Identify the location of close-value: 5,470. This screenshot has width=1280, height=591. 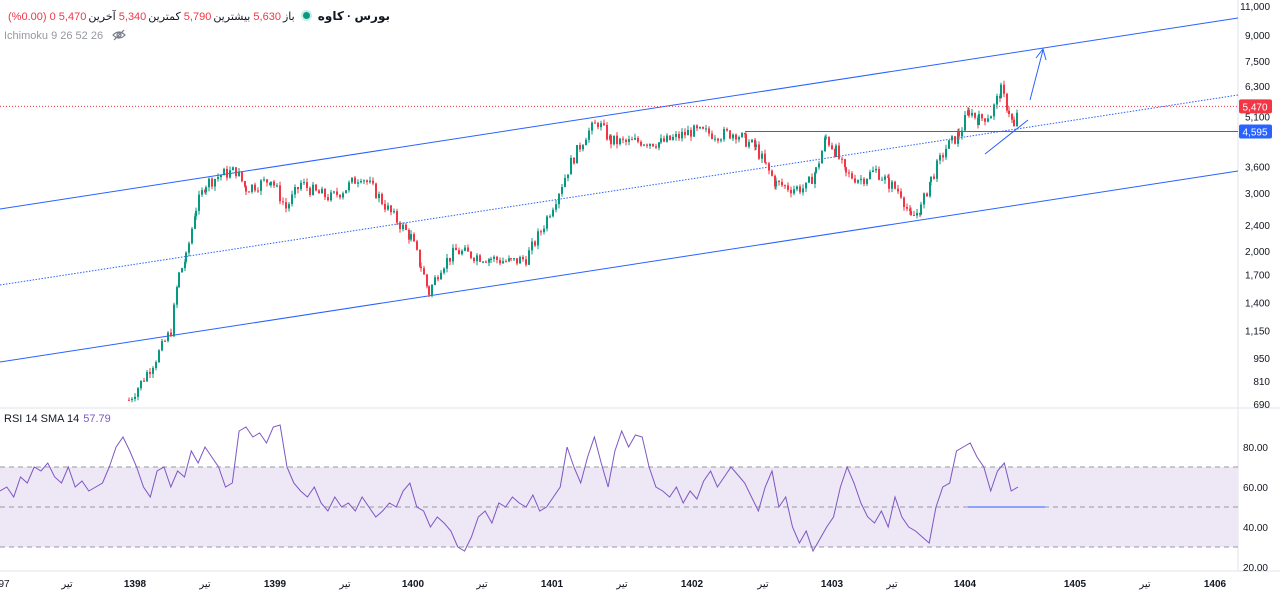
(72, 17).